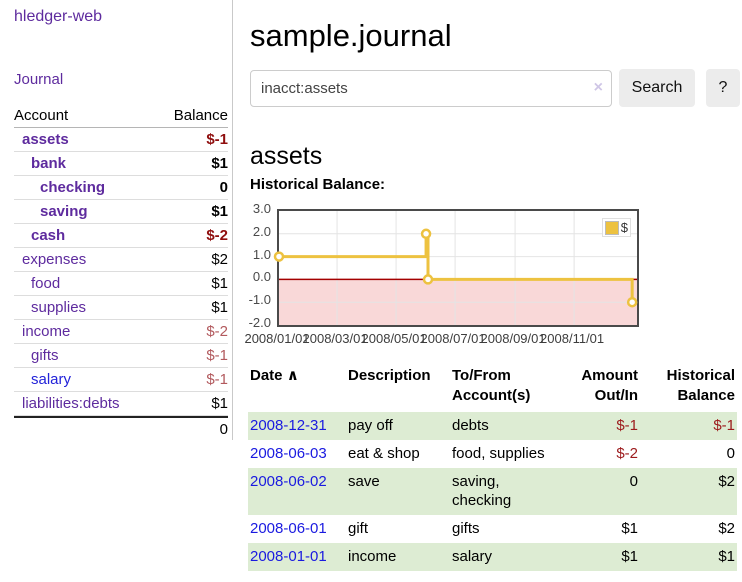 Image resolution: width=742 pixels, height=582 pixels. Describe the element at coordinates (73, 187) in the screenshot. I see `account-link: checking` at that location.